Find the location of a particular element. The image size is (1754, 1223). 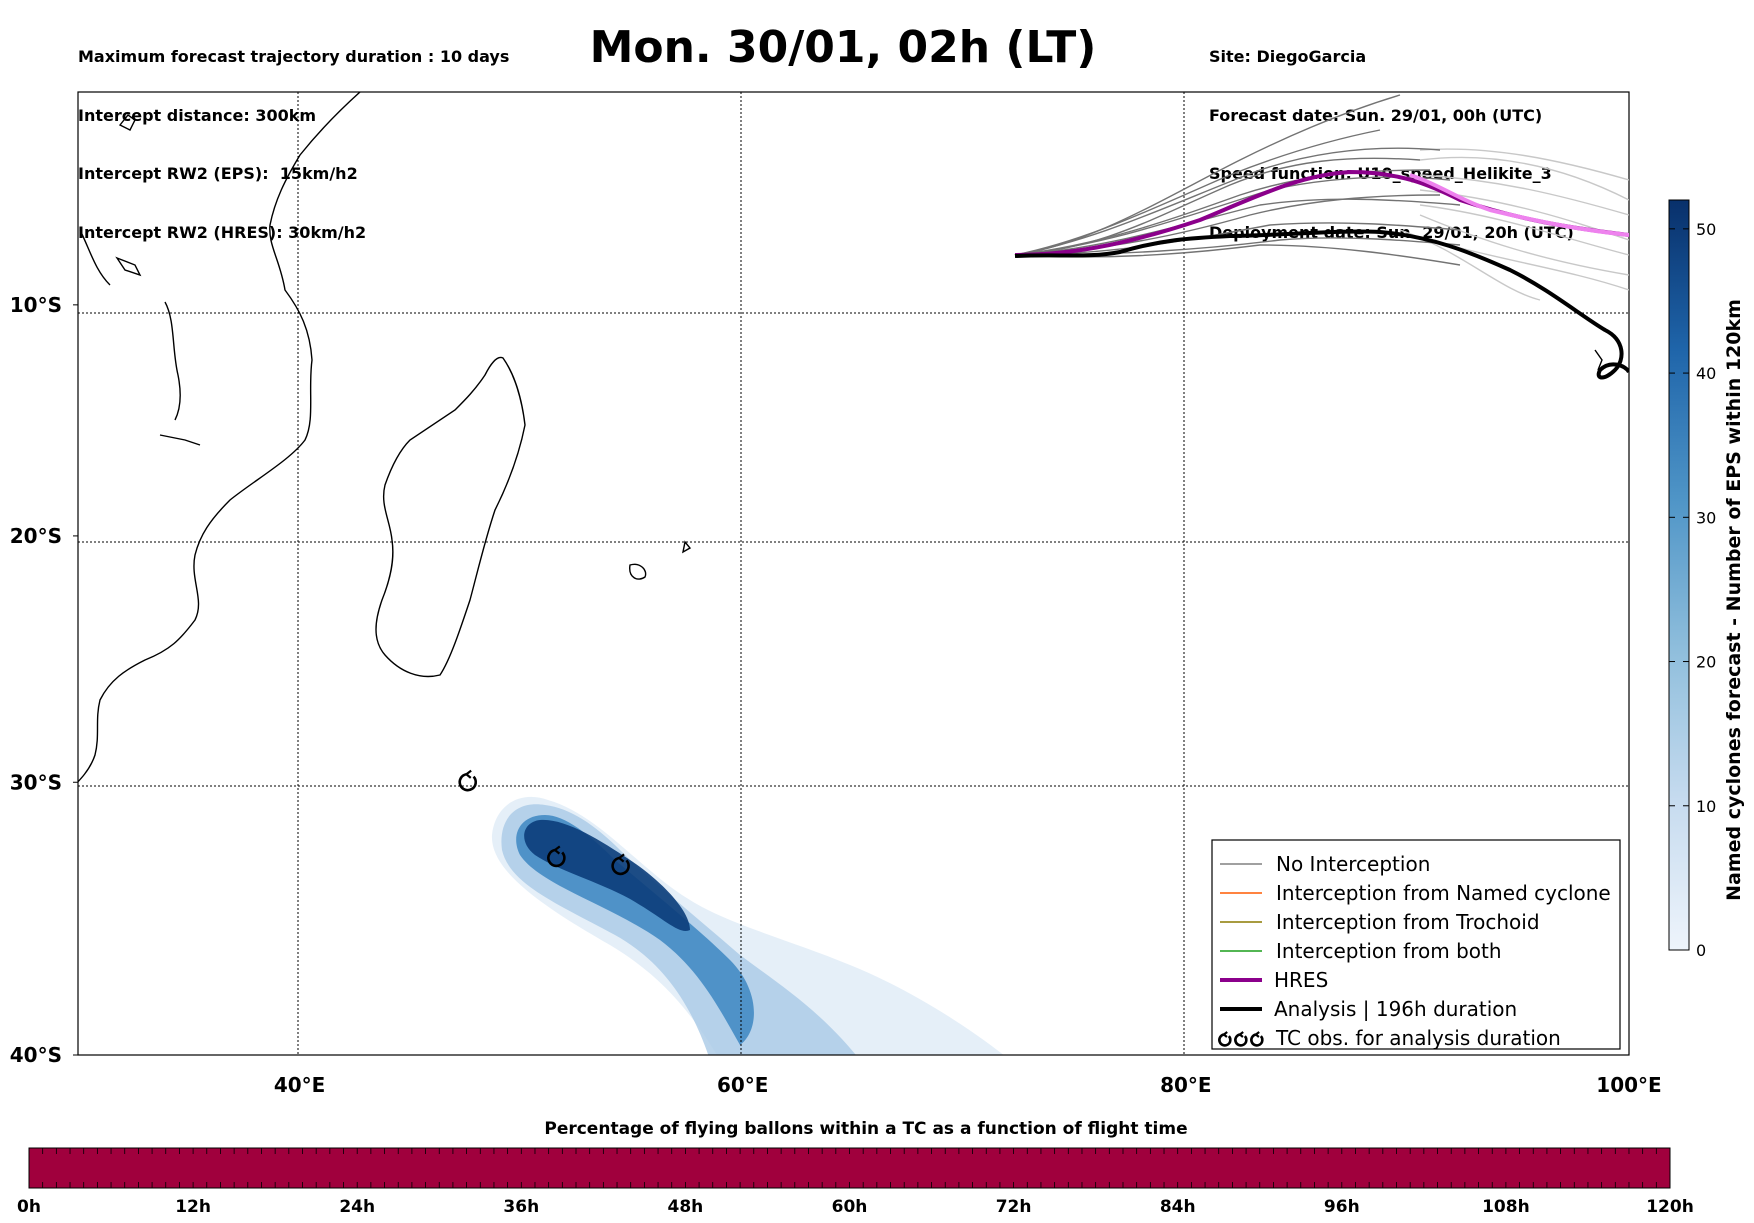

bottom-colorbar-ticks: 0h 12h 24h 36h 48h 60h 72h 84h 96h 108h 120h is located at coordinates (855, 1207).